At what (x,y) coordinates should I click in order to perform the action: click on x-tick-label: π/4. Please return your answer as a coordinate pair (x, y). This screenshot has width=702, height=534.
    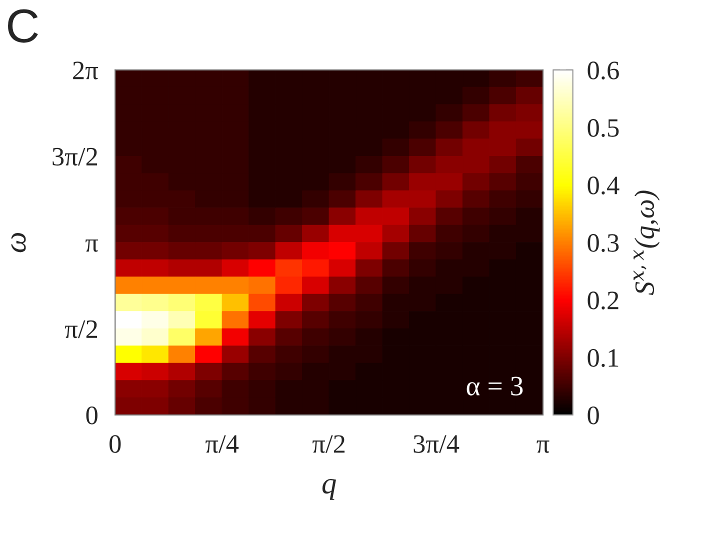
    Looking at the image, I should click on (222, 444).